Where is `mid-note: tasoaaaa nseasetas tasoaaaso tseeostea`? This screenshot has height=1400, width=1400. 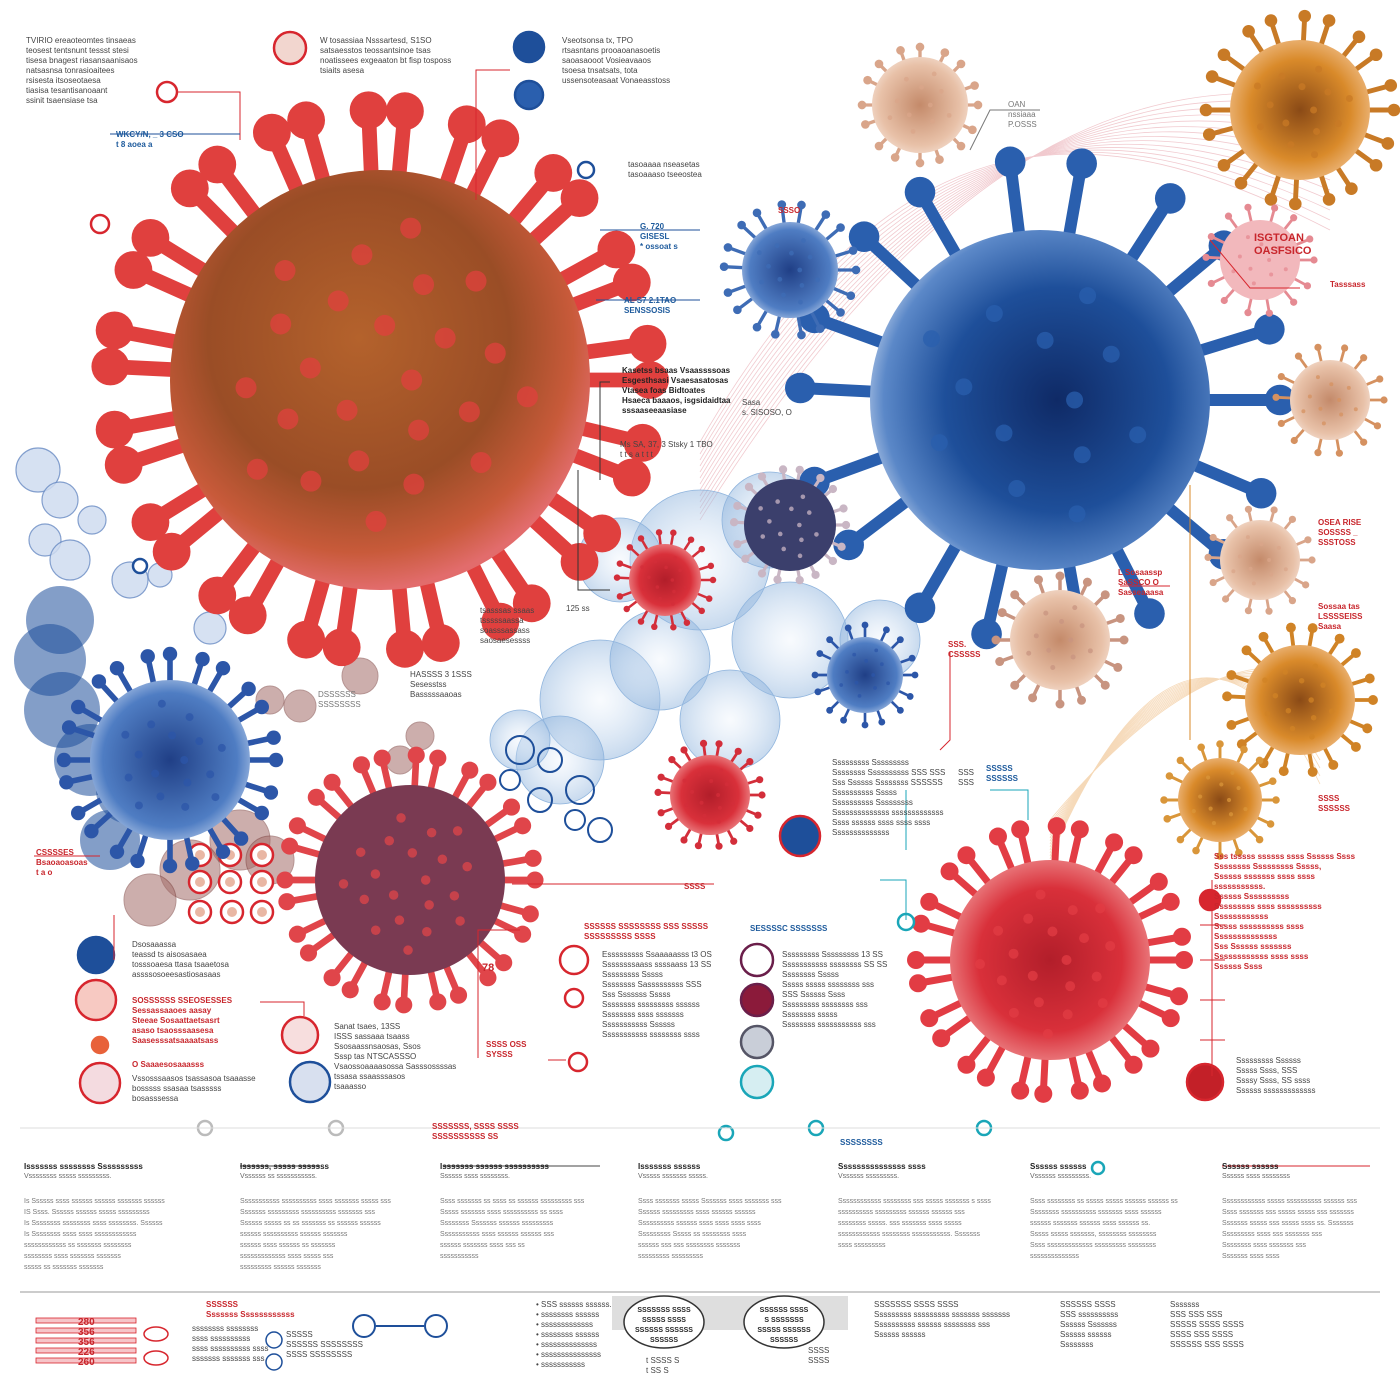
mid-note: tasoaaaa nseasetas tasoaaaso tseeostea is located at coordinates (665, 169).